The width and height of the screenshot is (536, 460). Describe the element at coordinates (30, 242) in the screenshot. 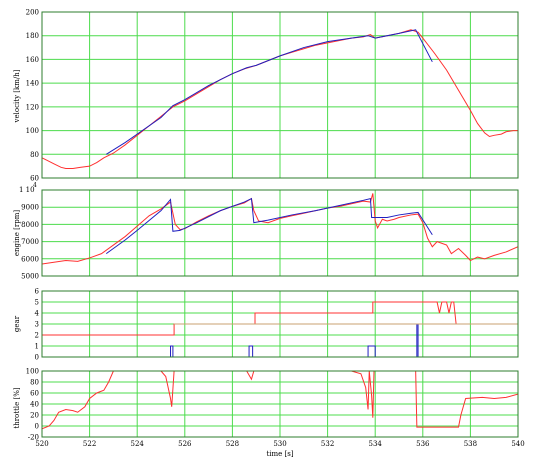

I see `engine-ytick-label: 7000` at that location.